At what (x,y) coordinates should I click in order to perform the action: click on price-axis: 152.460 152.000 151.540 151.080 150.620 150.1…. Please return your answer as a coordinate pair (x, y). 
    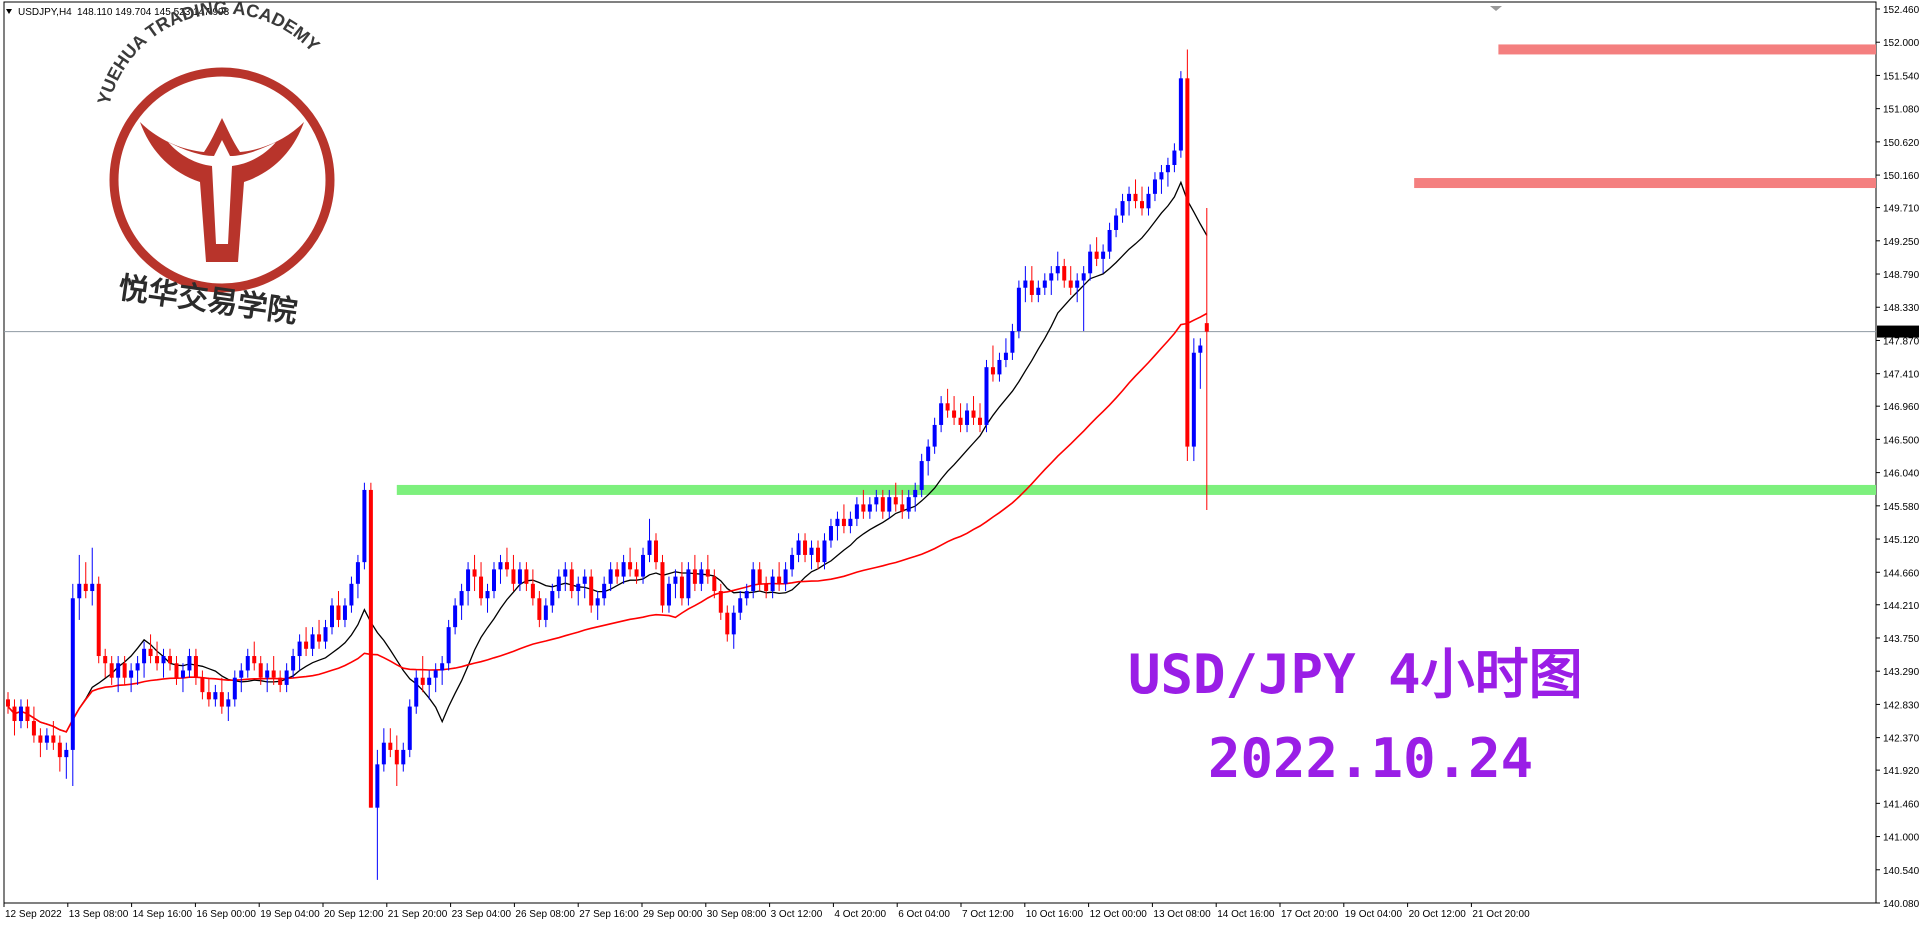
    Looking at the image, I should click on (1898, 457).